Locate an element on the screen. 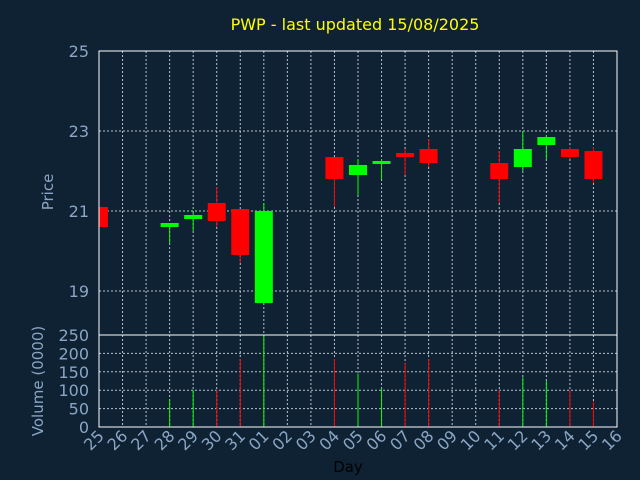  volume-y-tick-label: 150 is located at coordinates (73, 372).